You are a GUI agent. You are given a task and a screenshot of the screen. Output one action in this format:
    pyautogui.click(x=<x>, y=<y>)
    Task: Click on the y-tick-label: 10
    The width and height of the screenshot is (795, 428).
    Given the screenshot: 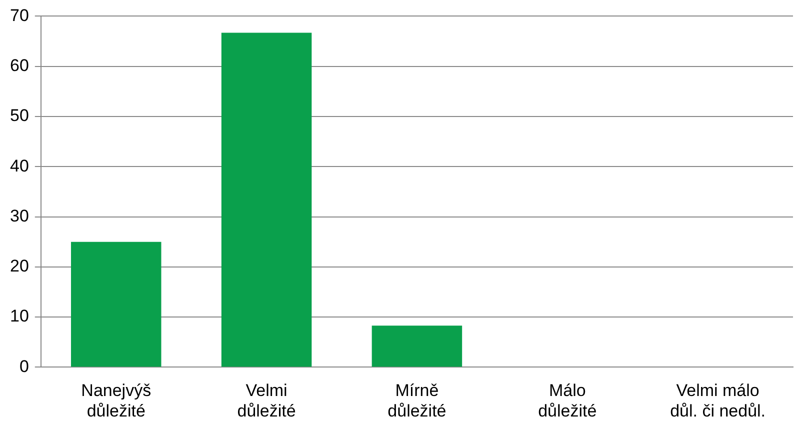 What is the action you would take?
    pyautogui.click(x=19, y=316)
    